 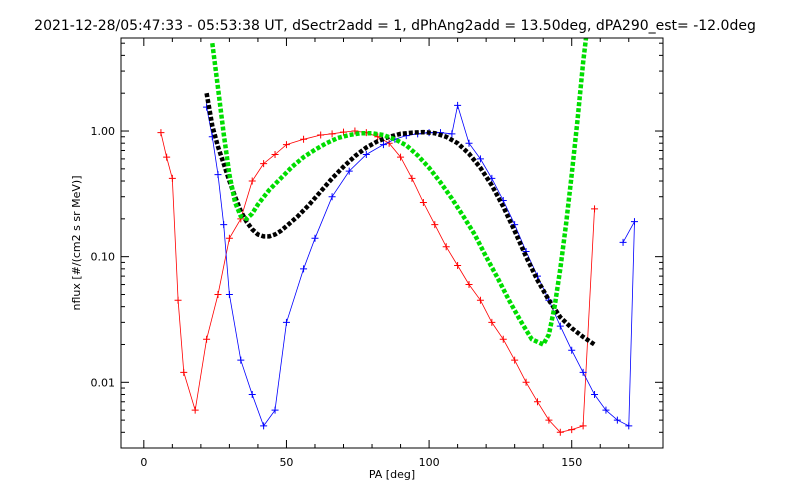 What do you see at coordinates (76, 243) in the screenshot?
I see `y-axis-label: nflux [#/(cm2 s sr MeV)]` at bounding box center [76, 243].